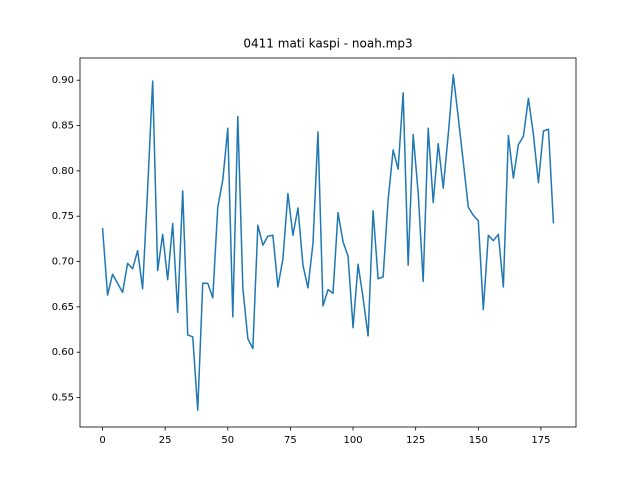  Describe the element at coordinates (102, 440) in the screenshot. I see `x-tick-label: 0` at that location.